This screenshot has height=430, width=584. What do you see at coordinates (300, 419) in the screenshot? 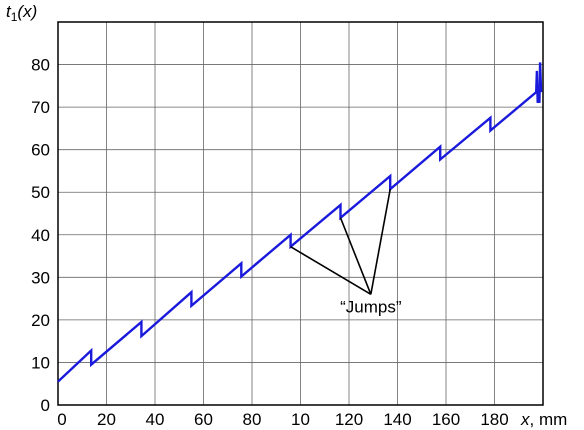
I see `x-tick-label: 10` at bounding box center [300, 419].